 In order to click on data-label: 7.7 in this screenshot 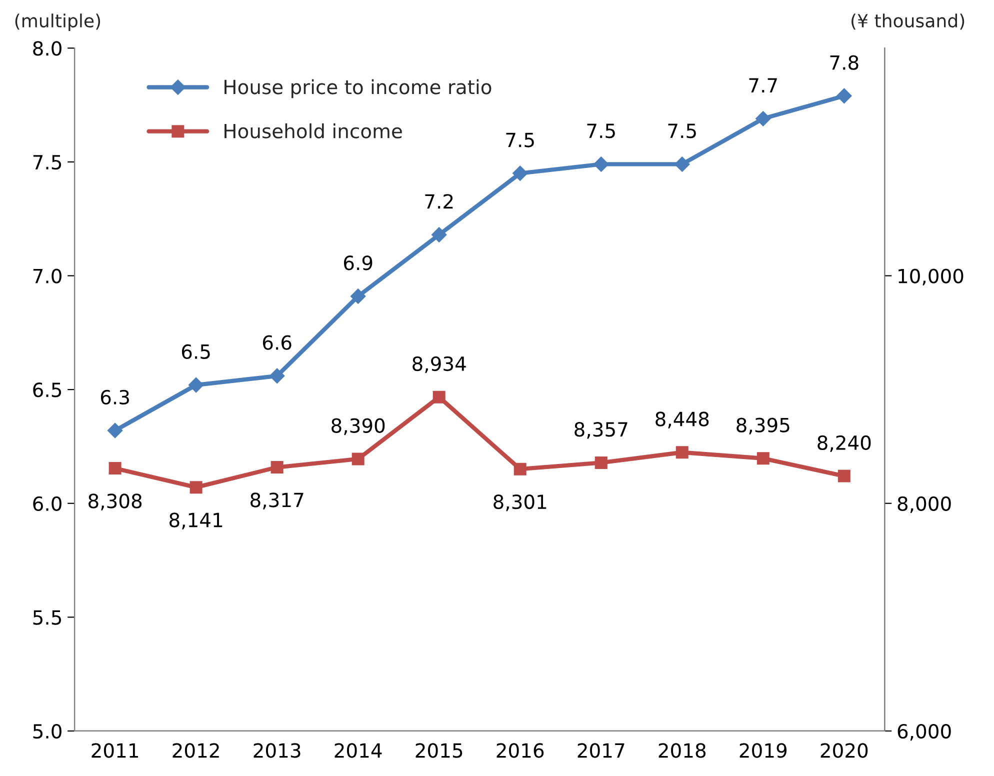, I will do `click(763, 85)`.